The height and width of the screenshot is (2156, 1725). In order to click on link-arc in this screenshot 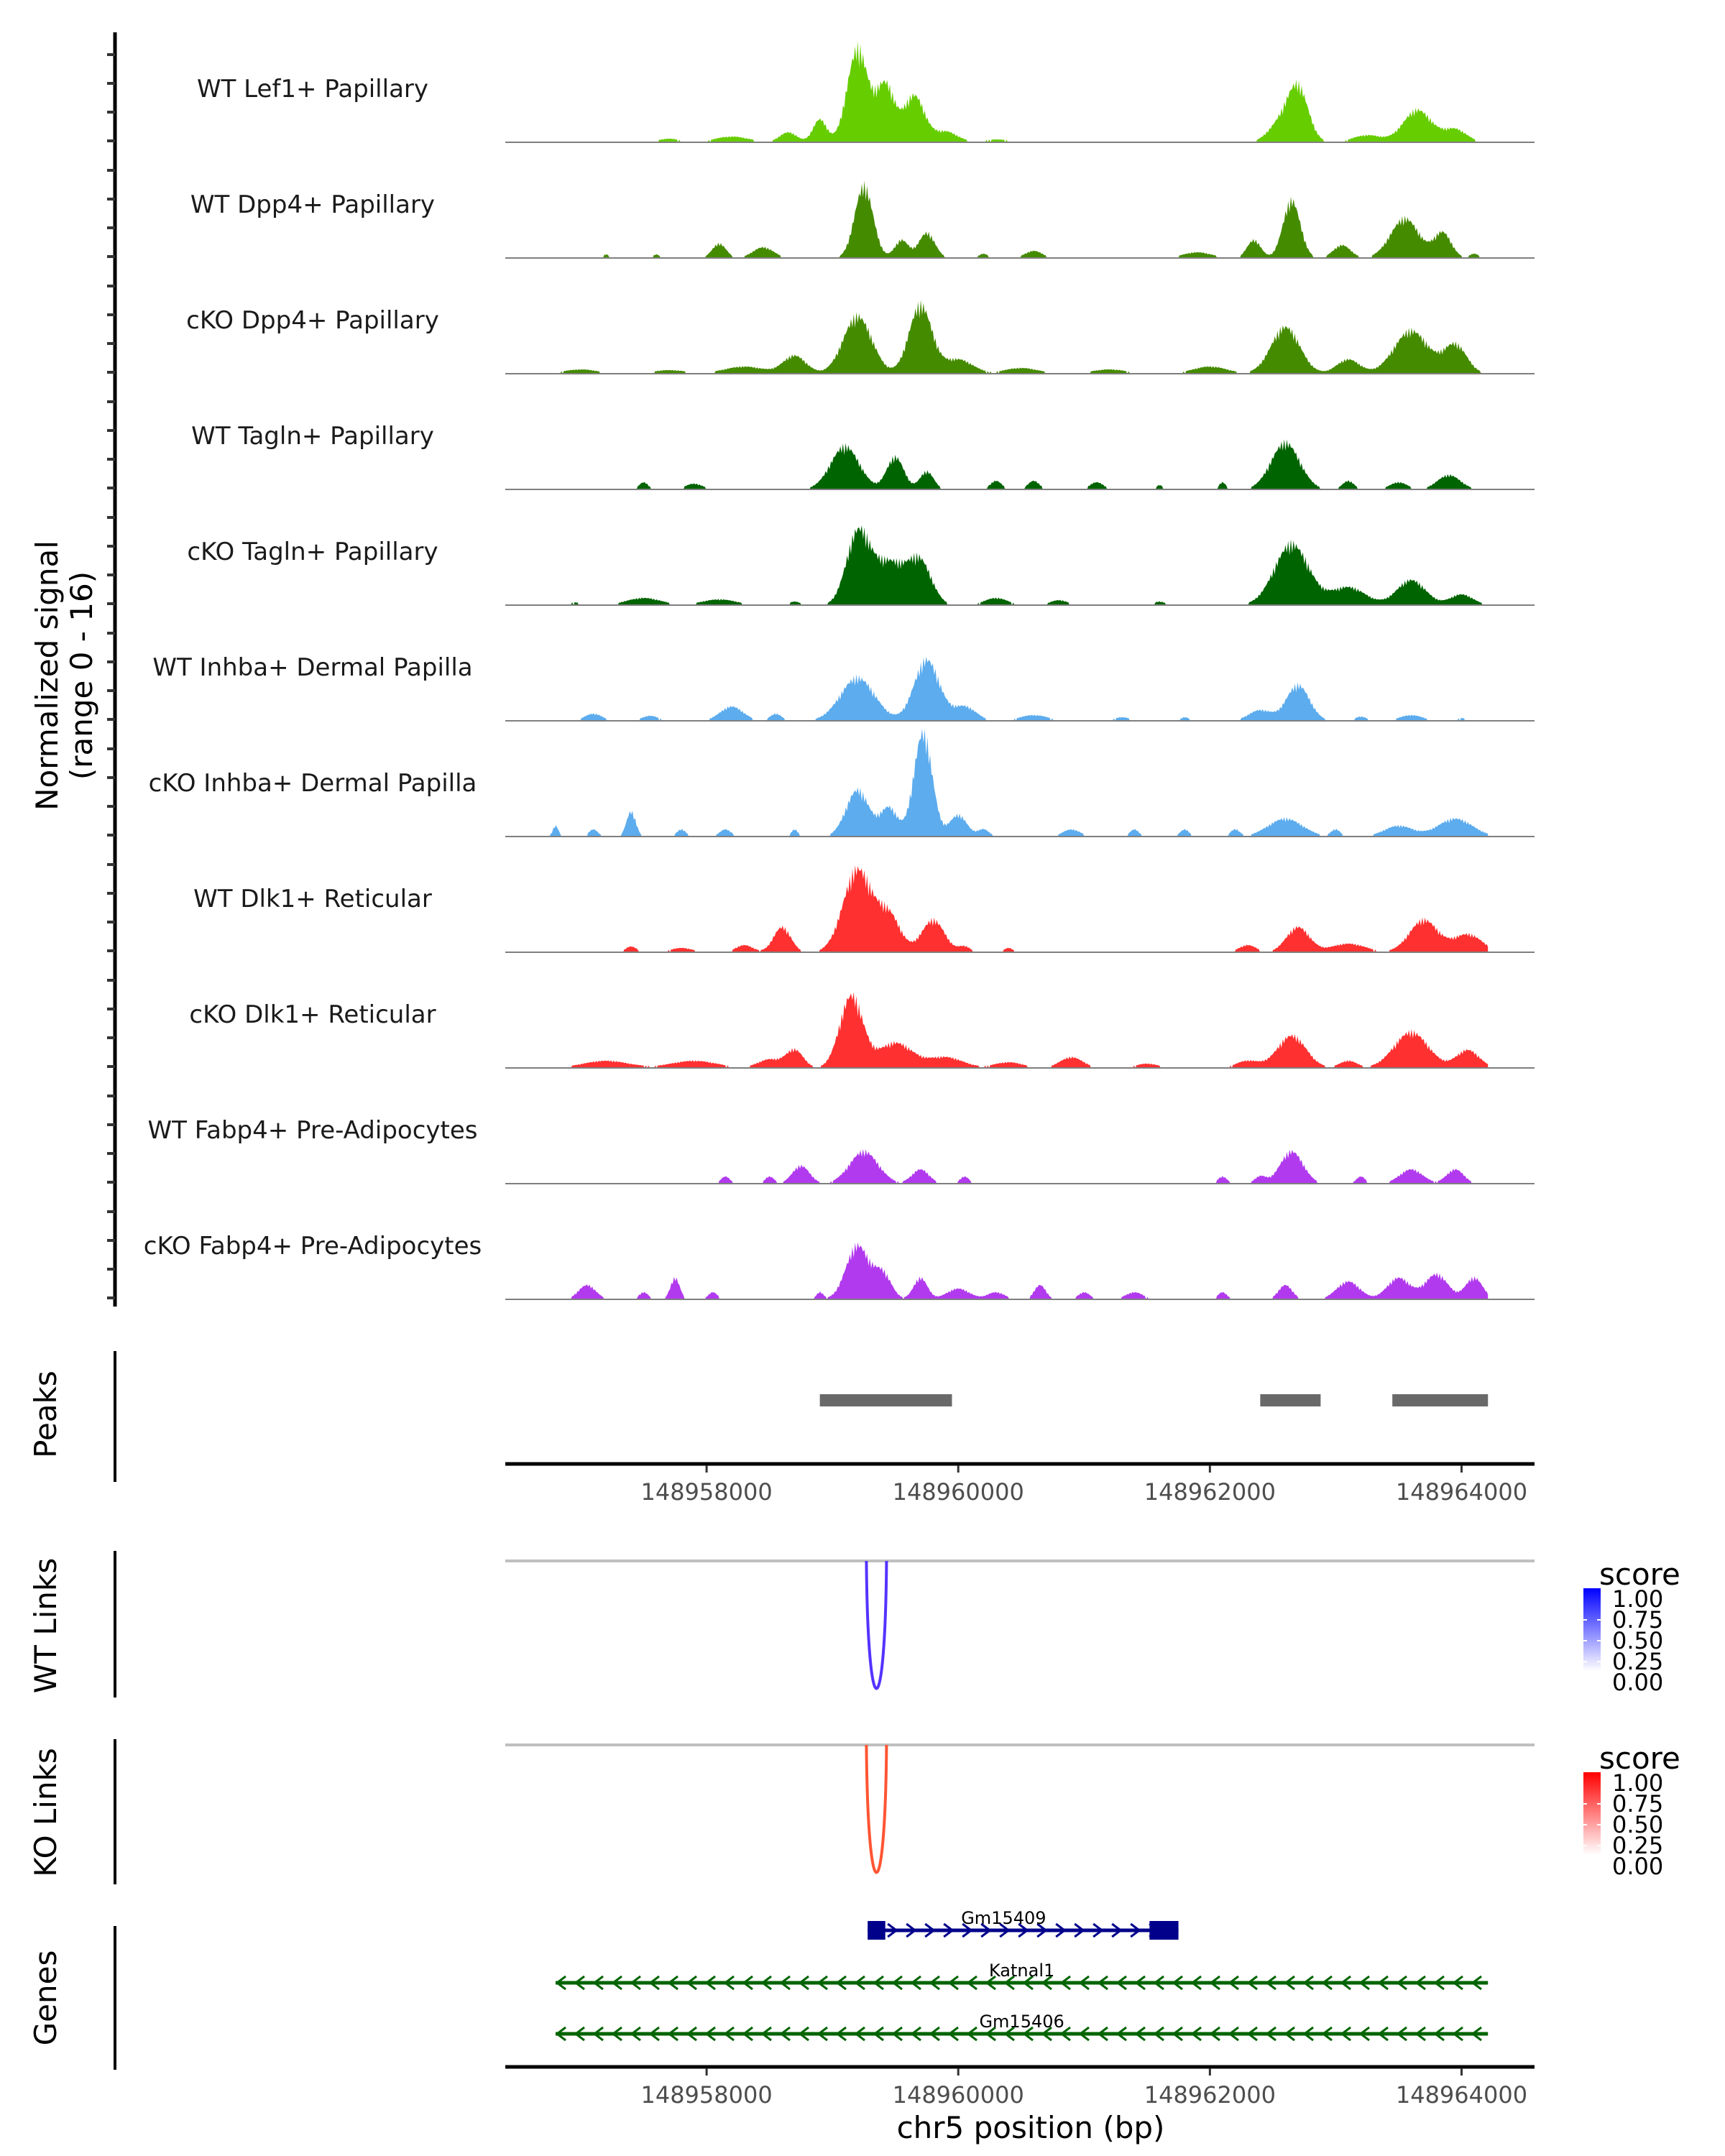, I will do `click(876, 1809)`.